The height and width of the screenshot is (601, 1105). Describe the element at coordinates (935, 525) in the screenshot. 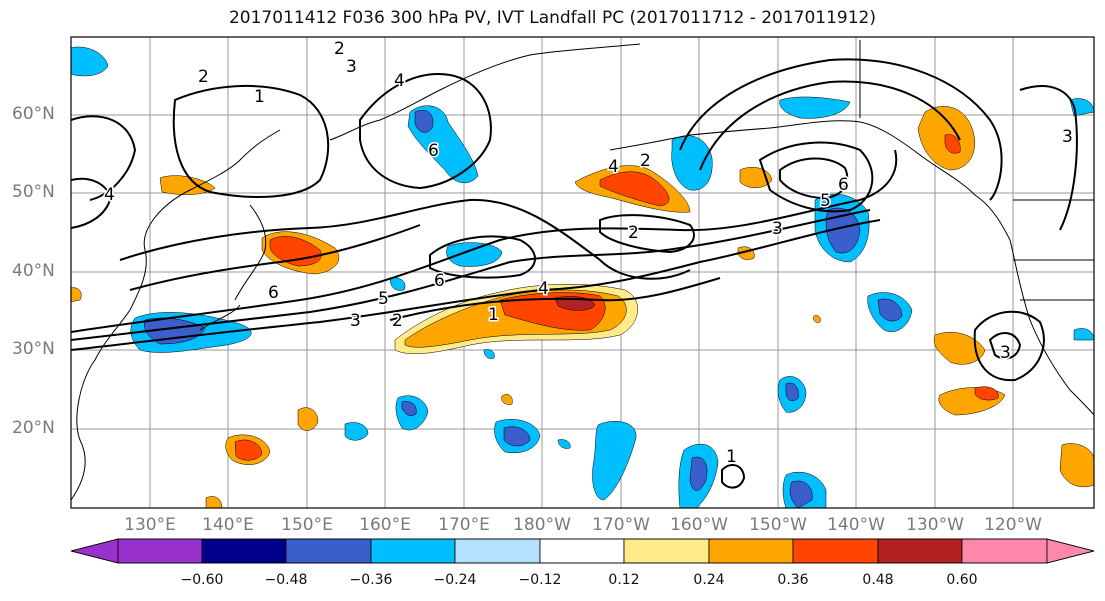

I see `lon-label: 130°W` at that location.